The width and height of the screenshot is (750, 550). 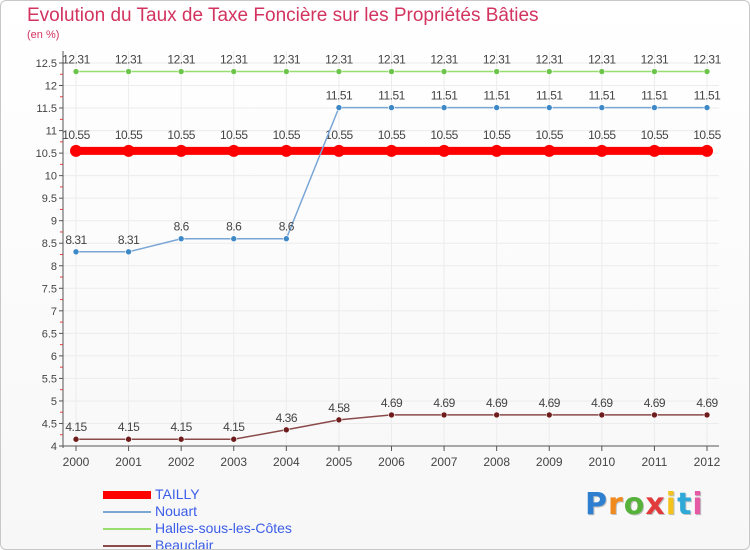 What do you see at coordinates (634, 504) in the screenshot?
I see `logo-letter: o` at bounding box center [634, 504].